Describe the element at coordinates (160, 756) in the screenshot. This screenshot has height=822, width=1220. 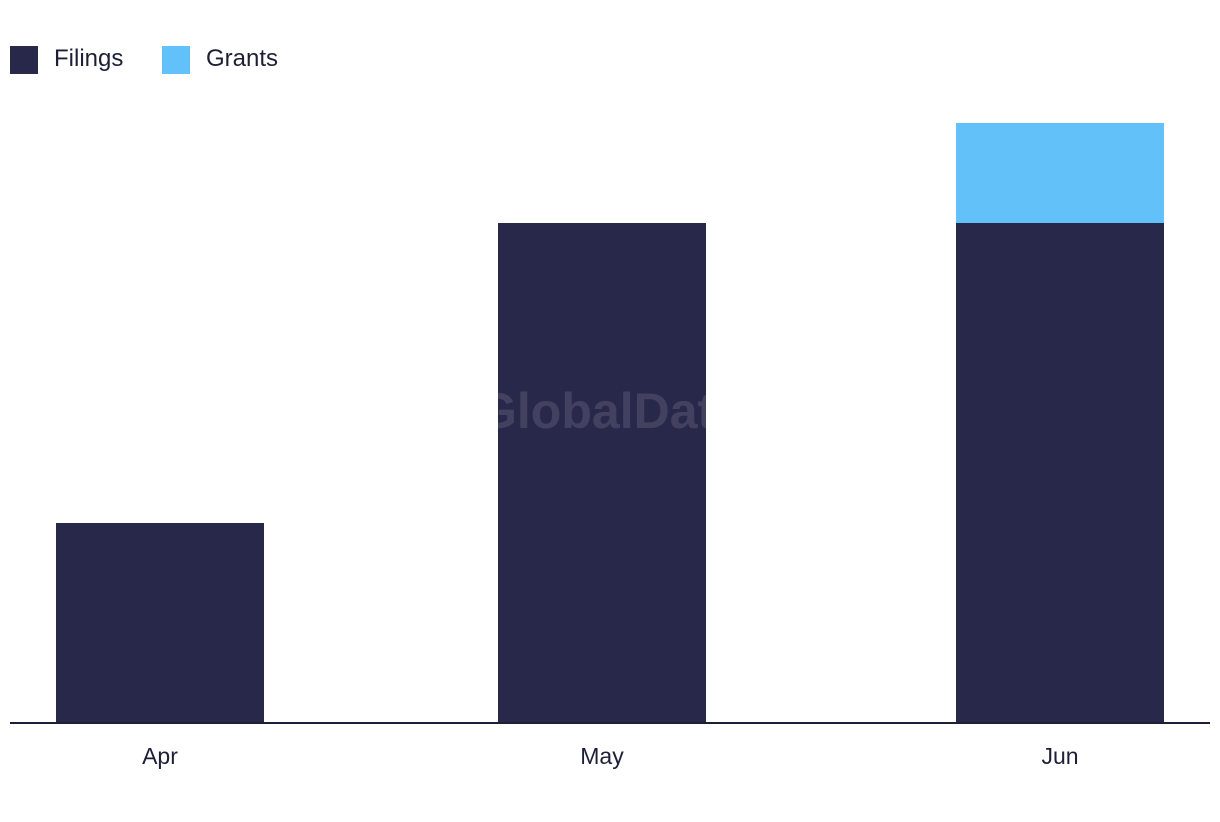
I see `x-tick-label-apr: Apr` at that location.